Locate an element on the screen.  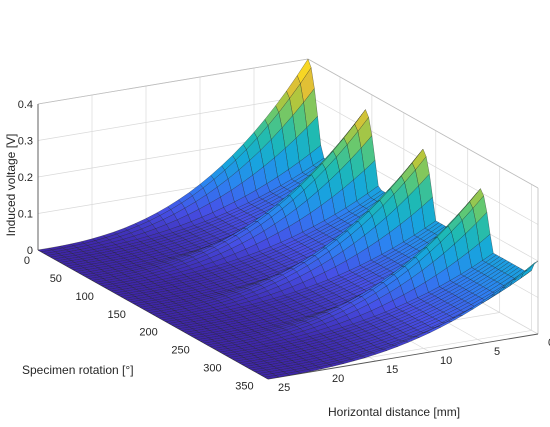
y-tick-label: 20 is located at coordinates (338, 379).